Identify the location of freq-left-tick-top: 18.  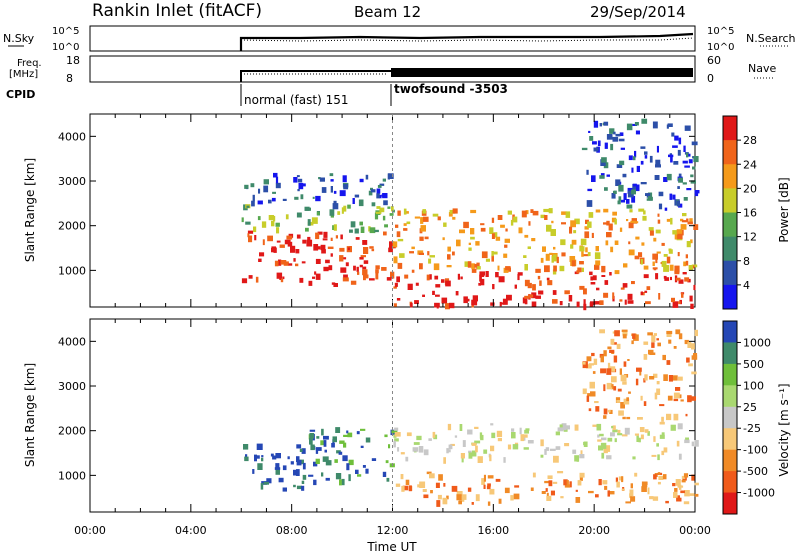
(73, 60).